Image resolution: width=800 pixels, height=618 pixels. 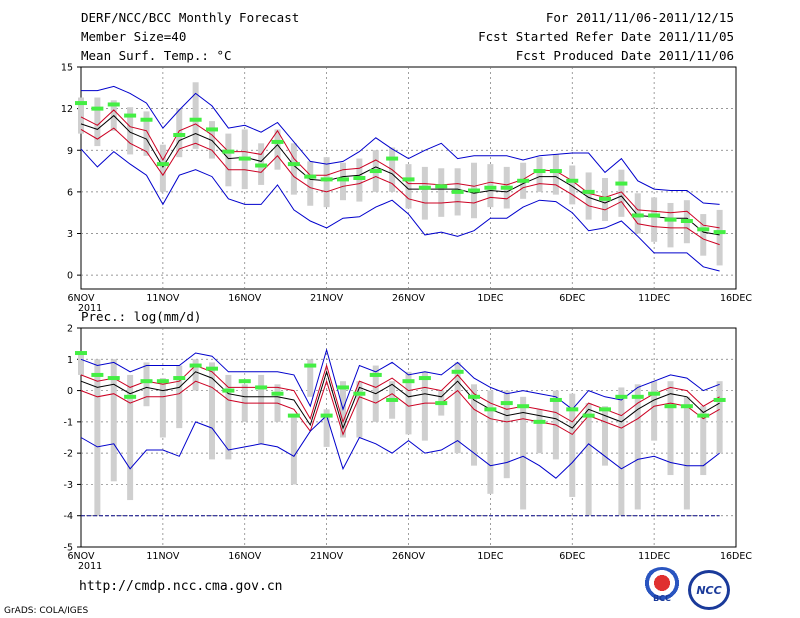 I want to click on precip-x-tick-label: 11DEC, so click(x=654, y=556).